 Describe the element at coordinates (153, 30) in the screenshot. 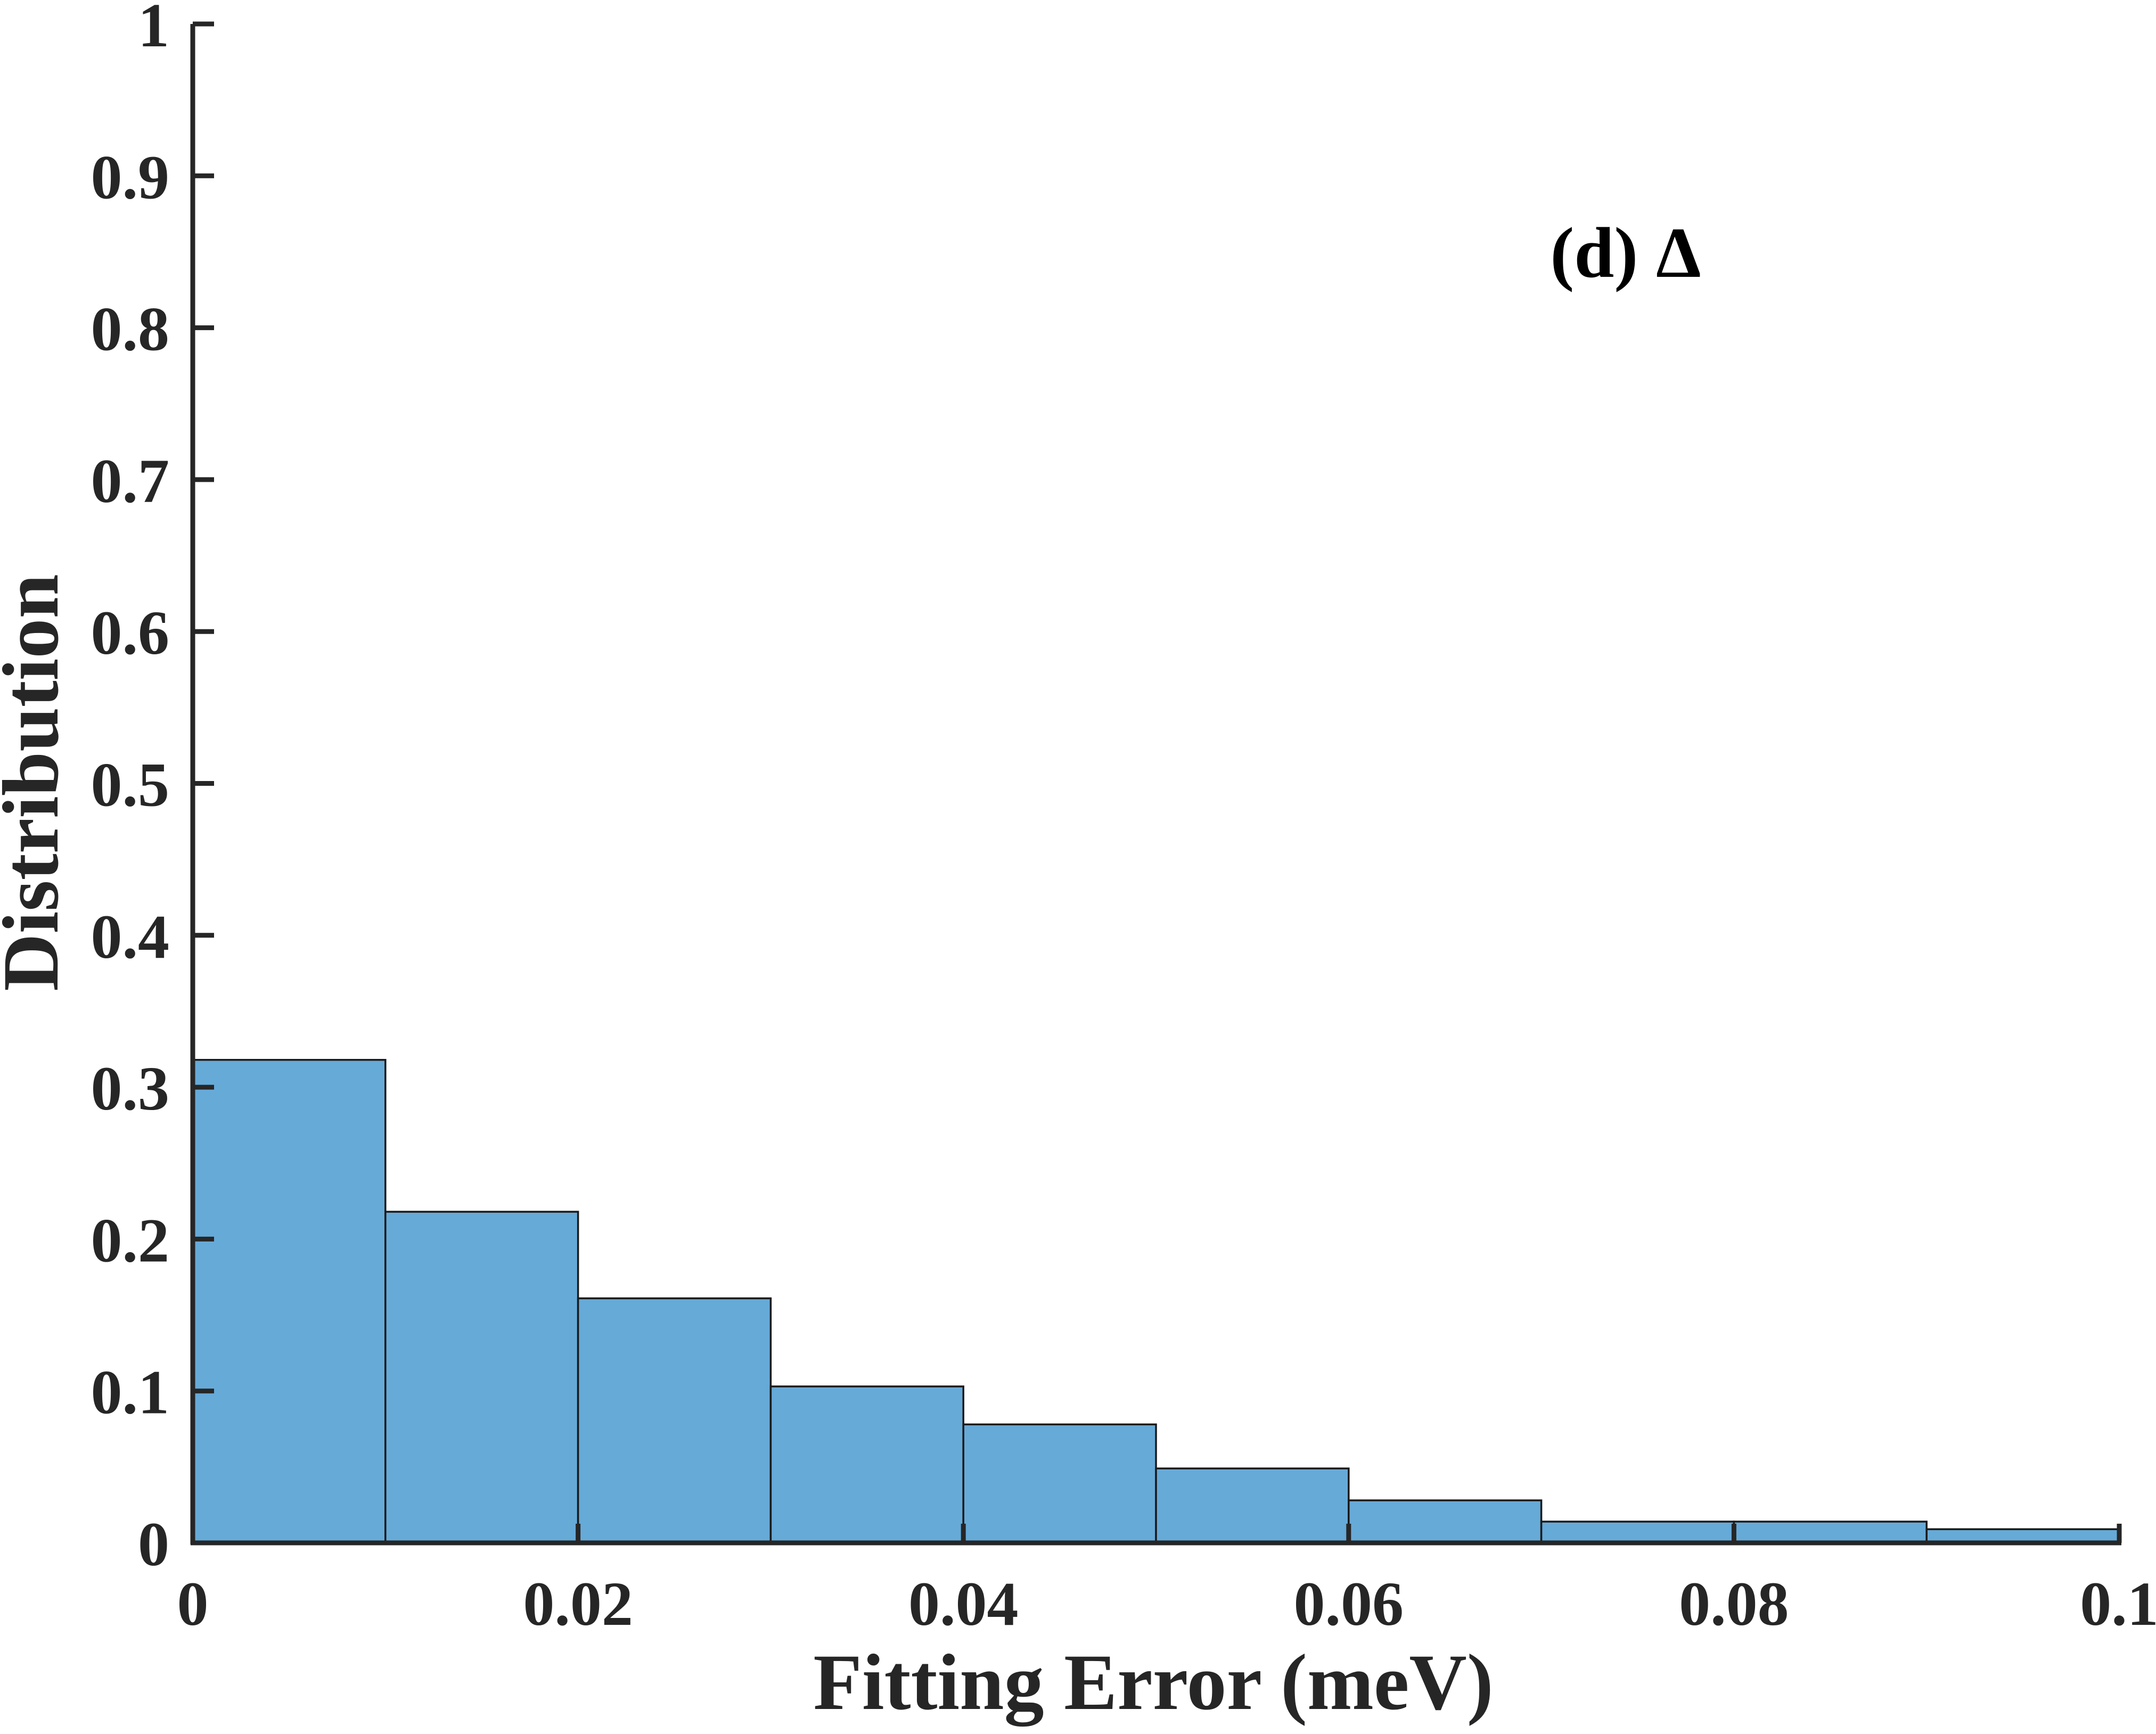

I see `y-tick-label: 1` at that location.